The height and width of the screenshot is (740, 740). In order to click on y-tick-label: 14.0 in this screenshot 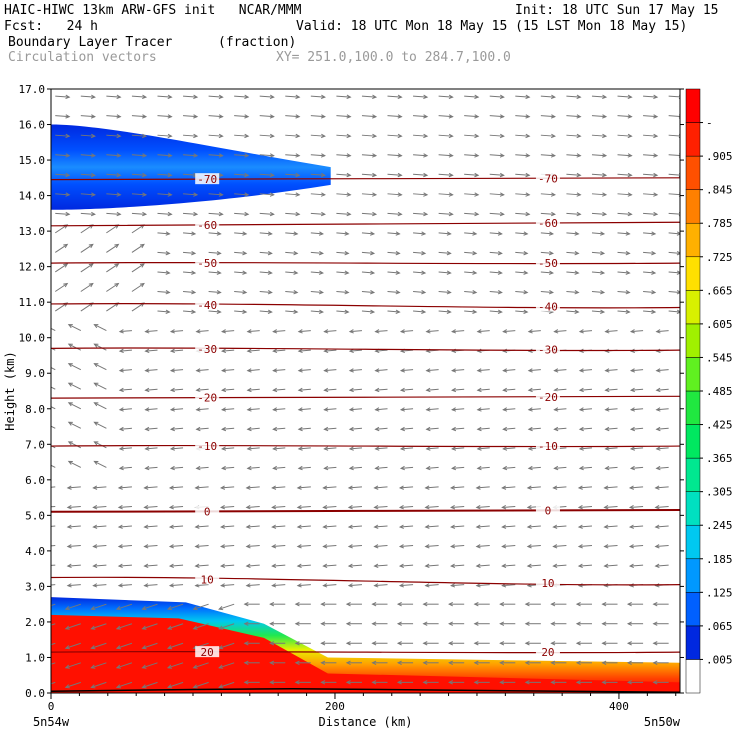, I will do `click(32, 196)`.